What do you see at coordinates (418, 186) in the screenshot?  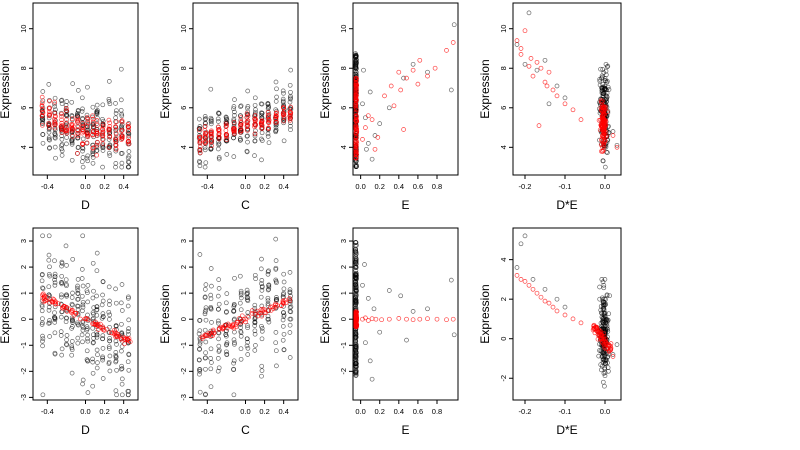 I see `x-tick-label: 0.6` at bounding box center [418, 186].